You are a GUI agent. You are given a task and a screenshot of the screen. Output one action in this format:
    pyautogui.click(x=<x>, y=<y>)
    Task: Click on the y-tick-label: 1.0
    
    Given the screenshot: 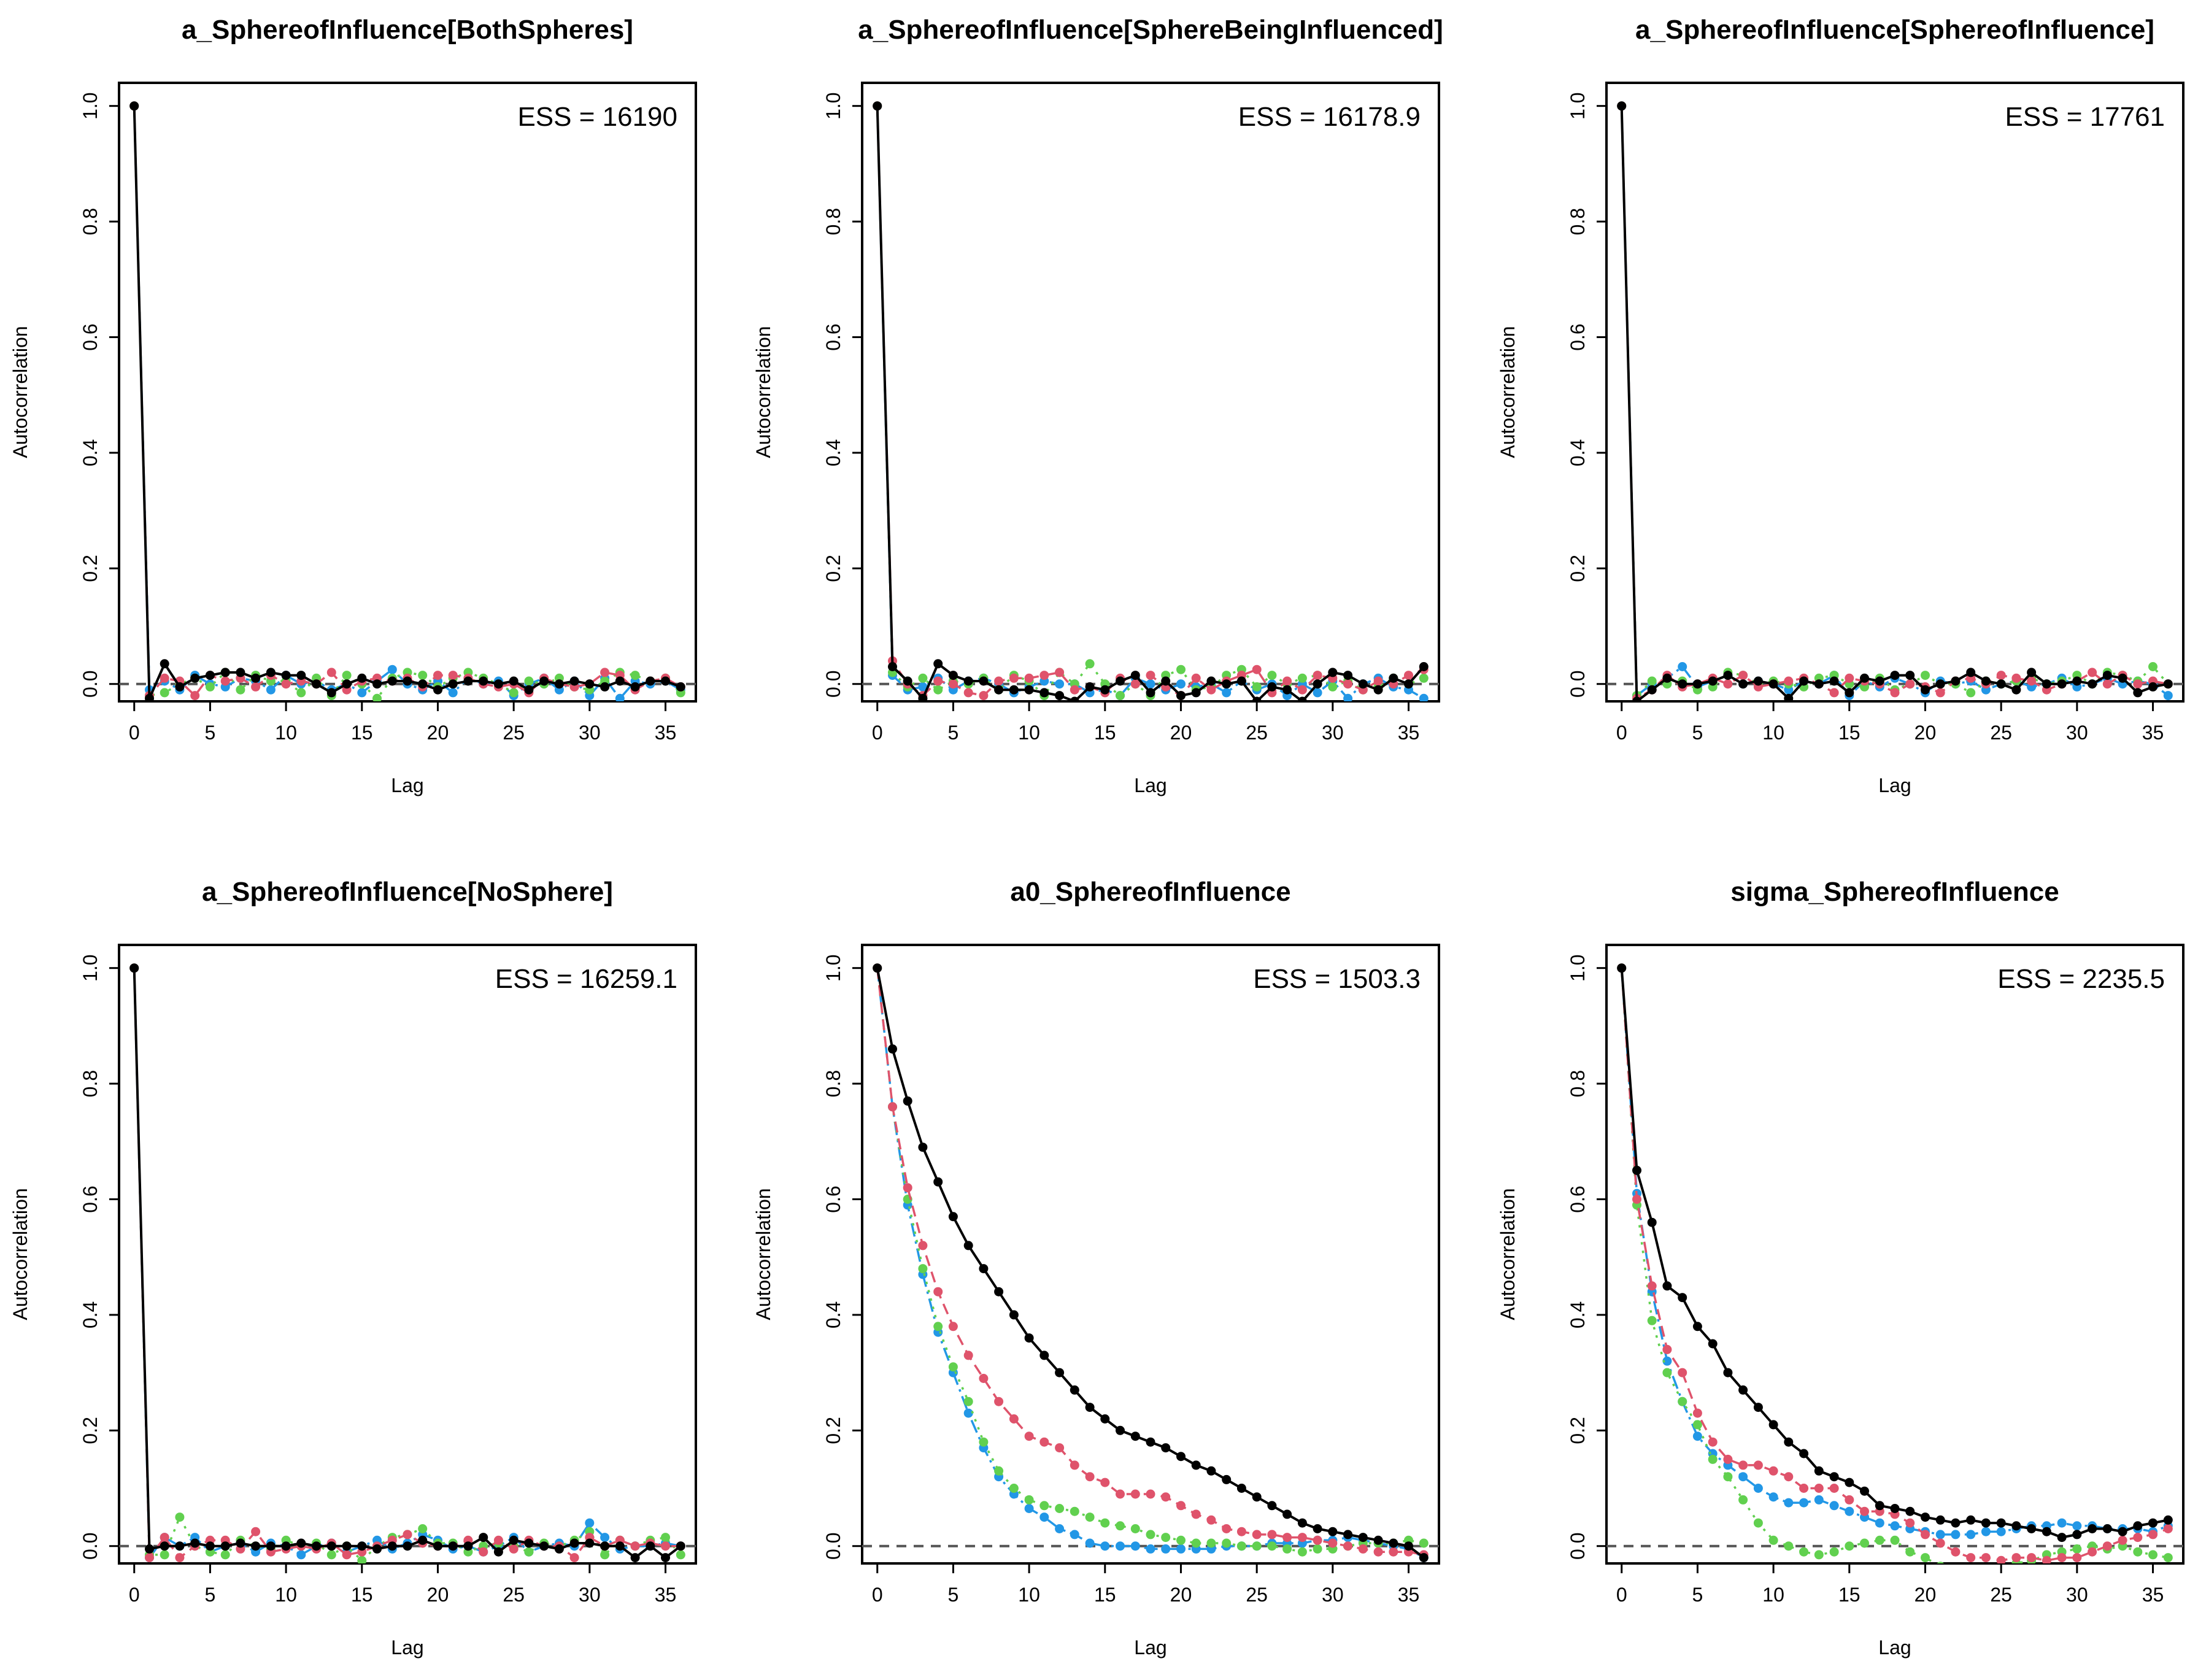 What is the action you would take?
    pyautogui.click(x=1578, y=968)
    